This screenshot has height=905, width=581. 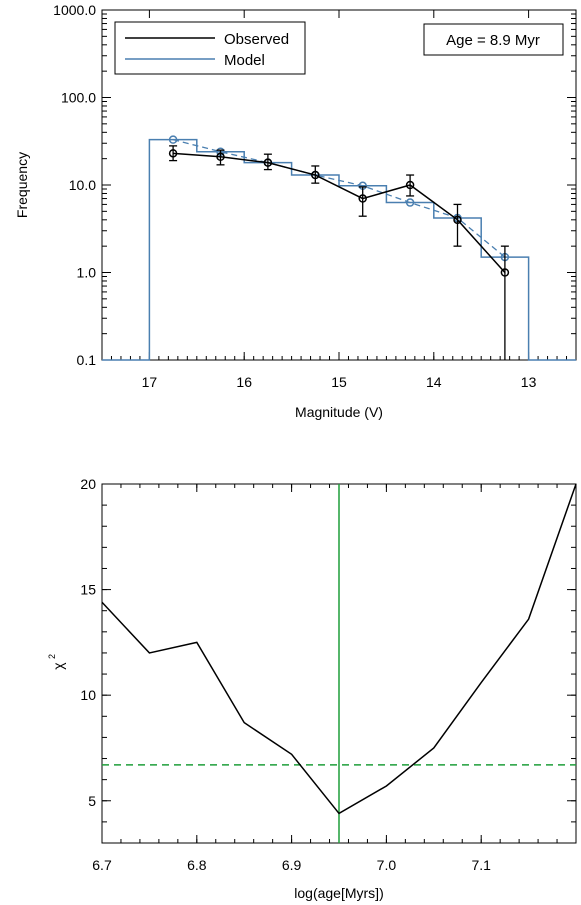 I want to click on observed-line, so click(x=339, y=213).